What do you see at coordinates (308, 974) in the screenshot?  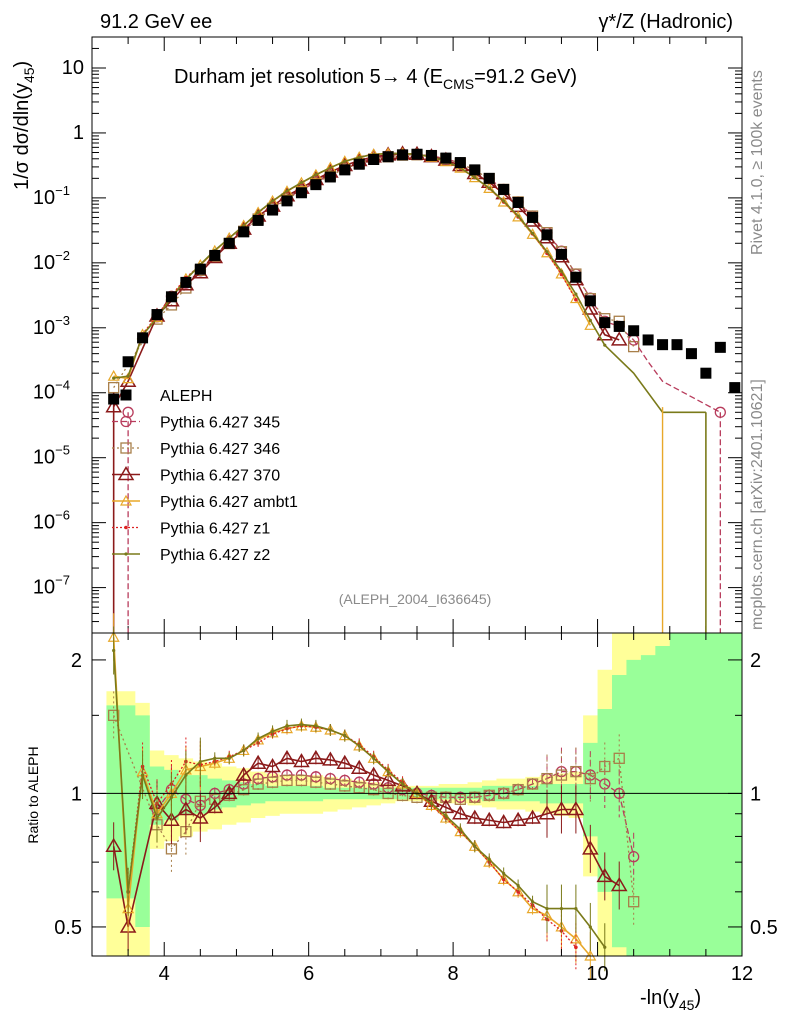 I see `x-tick-label: 6` at bounding box center [308, 974].